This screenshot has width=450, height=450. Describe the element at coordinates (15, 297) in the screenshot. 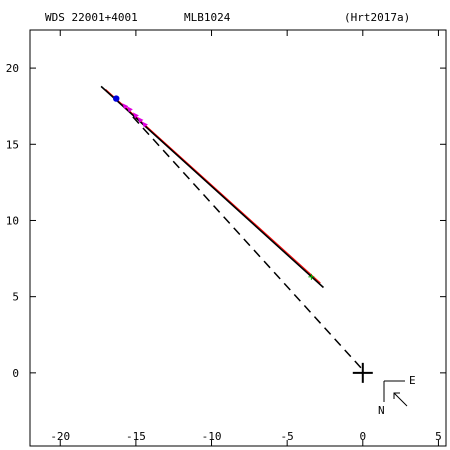

I see `y-tick-label: 5` at that location.